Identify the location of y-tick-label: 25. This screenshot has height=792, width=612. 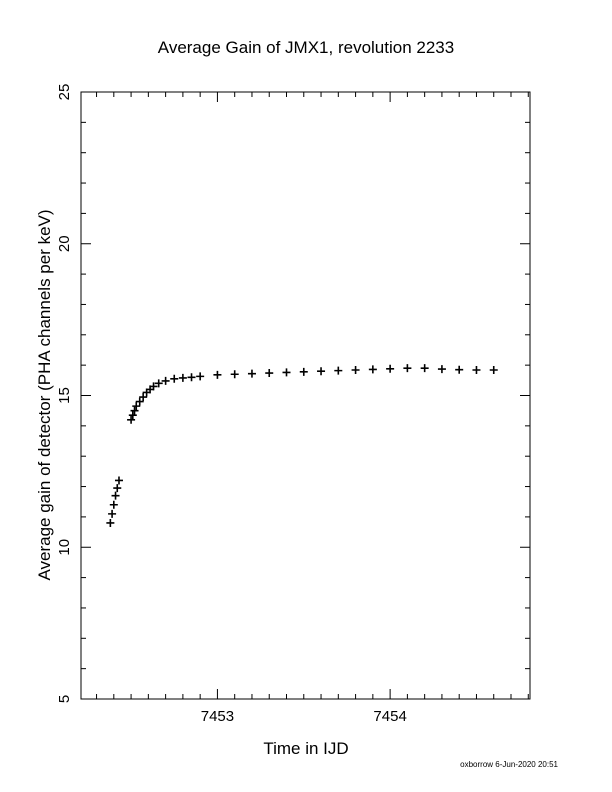
(64, 92).